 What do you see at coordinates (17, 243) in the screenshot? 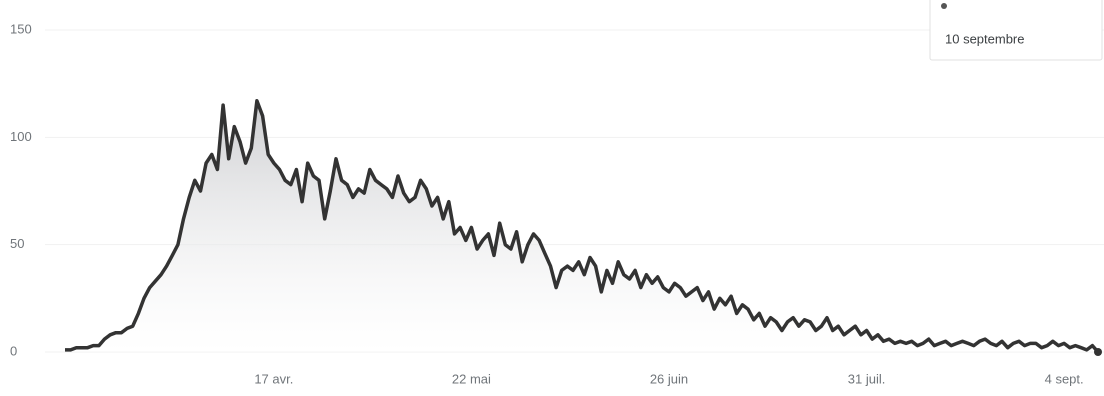
I see `y-tick-label: 50` at bounding box center [17, 243].